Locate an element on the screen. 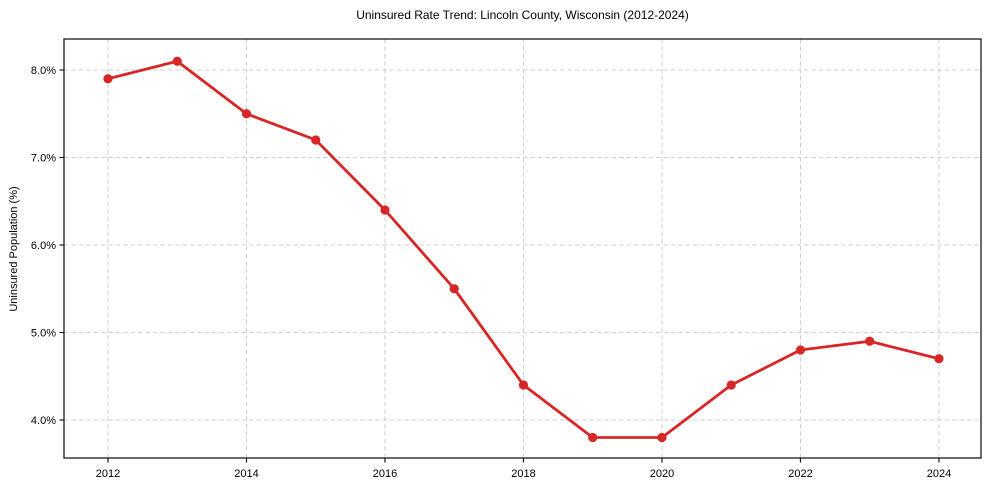 Image resolution: width=989 pixels, height=490 pixels. y-tick-label: 4.0% is located at coordinates (43, 421).